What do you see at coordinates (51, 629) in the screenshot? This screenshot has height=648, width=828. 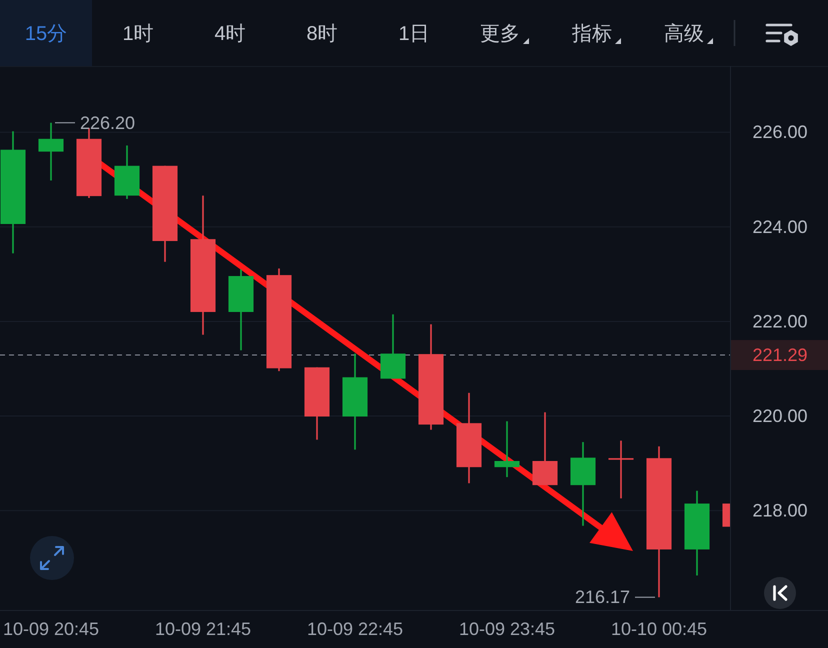 I see `x-tick-label: 10-09 20:45` at bounding box center [51, 629].